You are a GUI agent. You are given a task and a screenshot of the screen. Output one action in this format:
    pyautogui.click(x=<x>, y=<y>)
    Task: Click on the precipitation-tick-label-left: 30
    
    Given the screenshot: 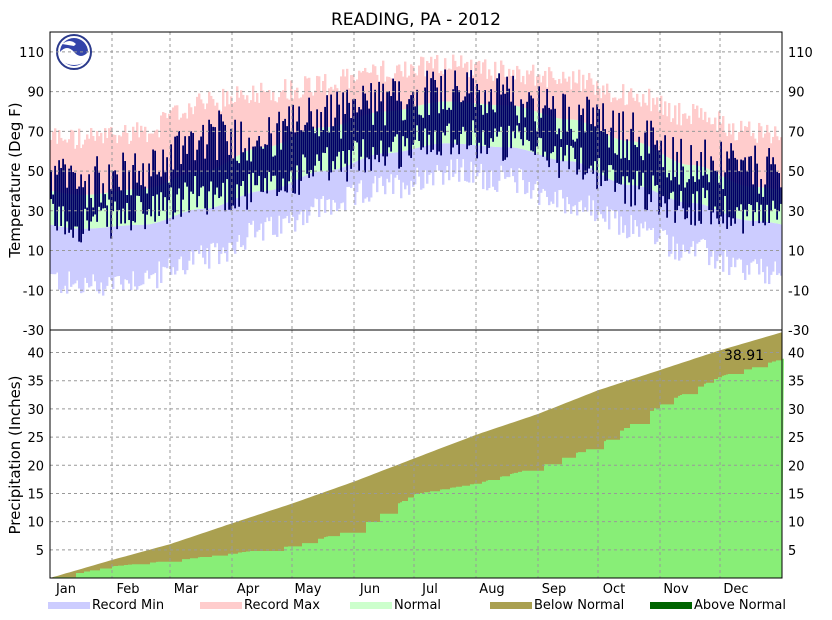 What is the action you would take?
    pyautogui.click(x=35, y=410)
    